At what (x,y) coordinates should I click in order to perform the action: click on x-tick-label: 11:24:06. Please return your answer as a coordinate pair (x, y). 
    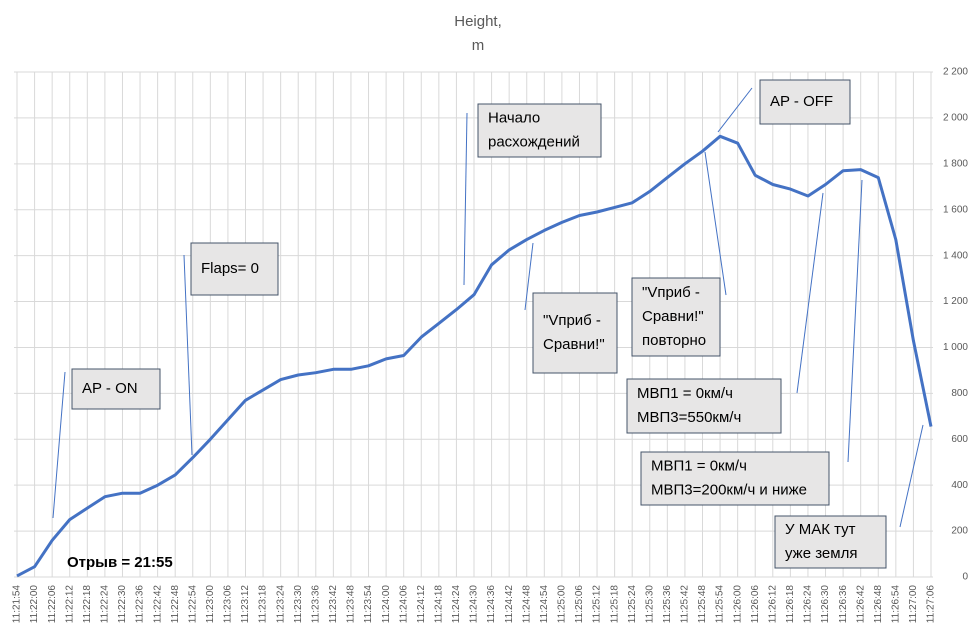
    Looking at the image, I should click on (403, 604).